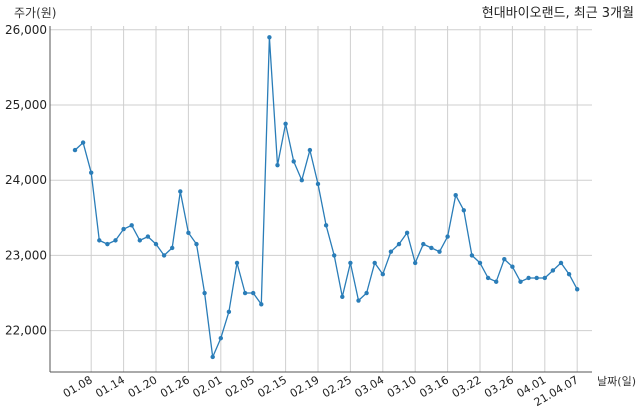 This screenshot has height=418, width=640. I want to click on y-tick-label: 23,000, so click(26, 255).